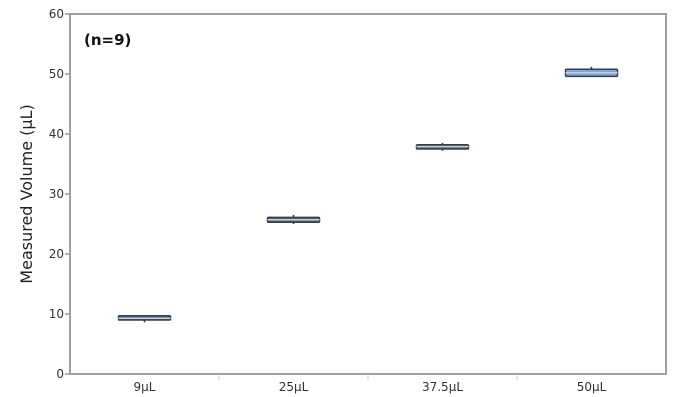 This screenshot has width=675, height=397. I want to click on y-axis: 0 10 20 30 40 50 60, so click(59, 194).